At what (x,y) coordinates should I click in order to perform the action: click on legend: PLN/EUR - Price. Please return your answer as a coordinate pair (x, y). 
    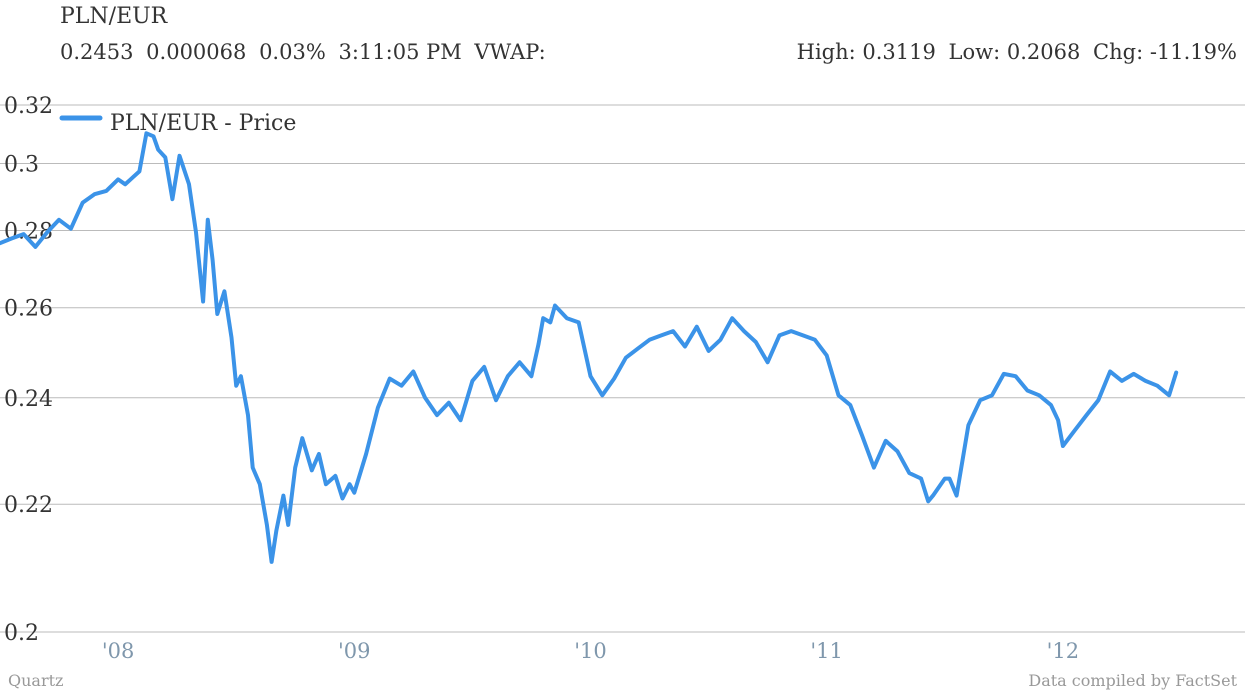
    Looking at the image, I should click on (177, 123).